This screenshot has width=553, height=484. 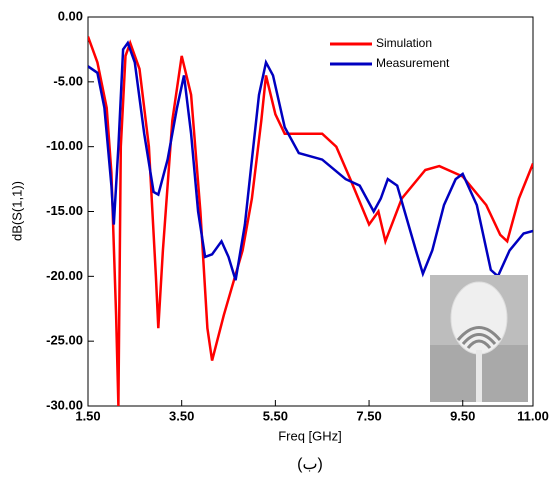 I want to click on y-tick-label: -5.00, so click(x=68, y=80).